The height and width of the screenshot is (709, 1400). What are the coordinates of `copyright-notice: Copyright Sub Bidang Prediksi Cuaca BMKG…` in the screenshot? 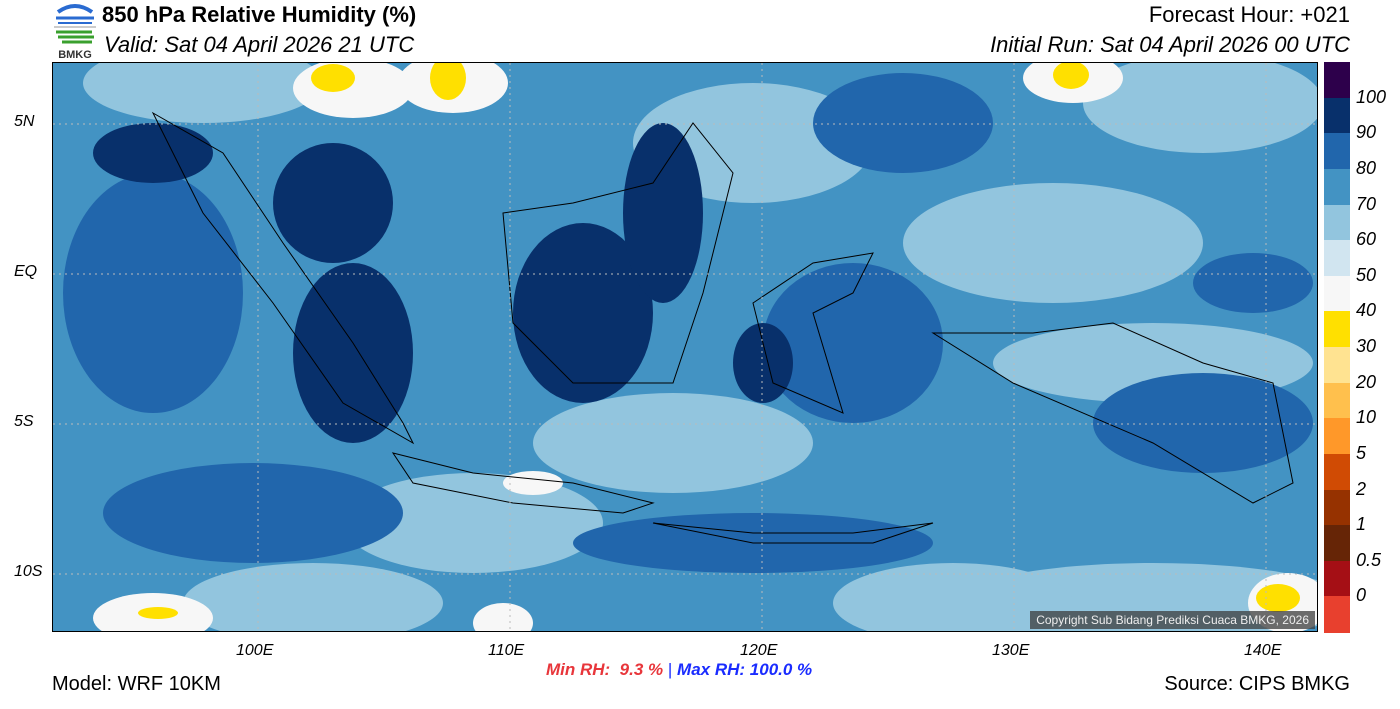 It's located at (1172, 620).